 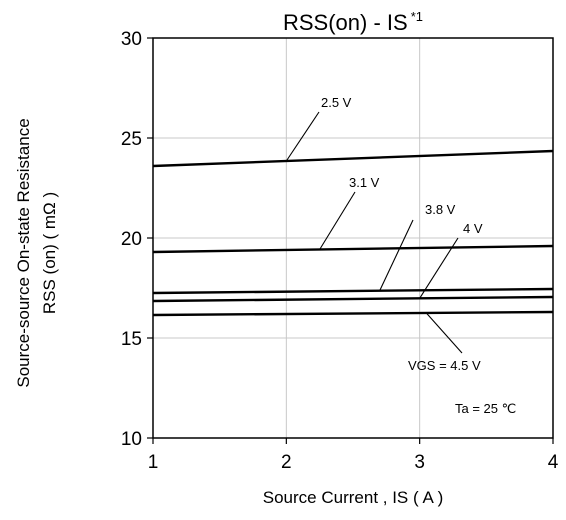 I want to click on y-tick-label: 30, so click(x=131, y=39).